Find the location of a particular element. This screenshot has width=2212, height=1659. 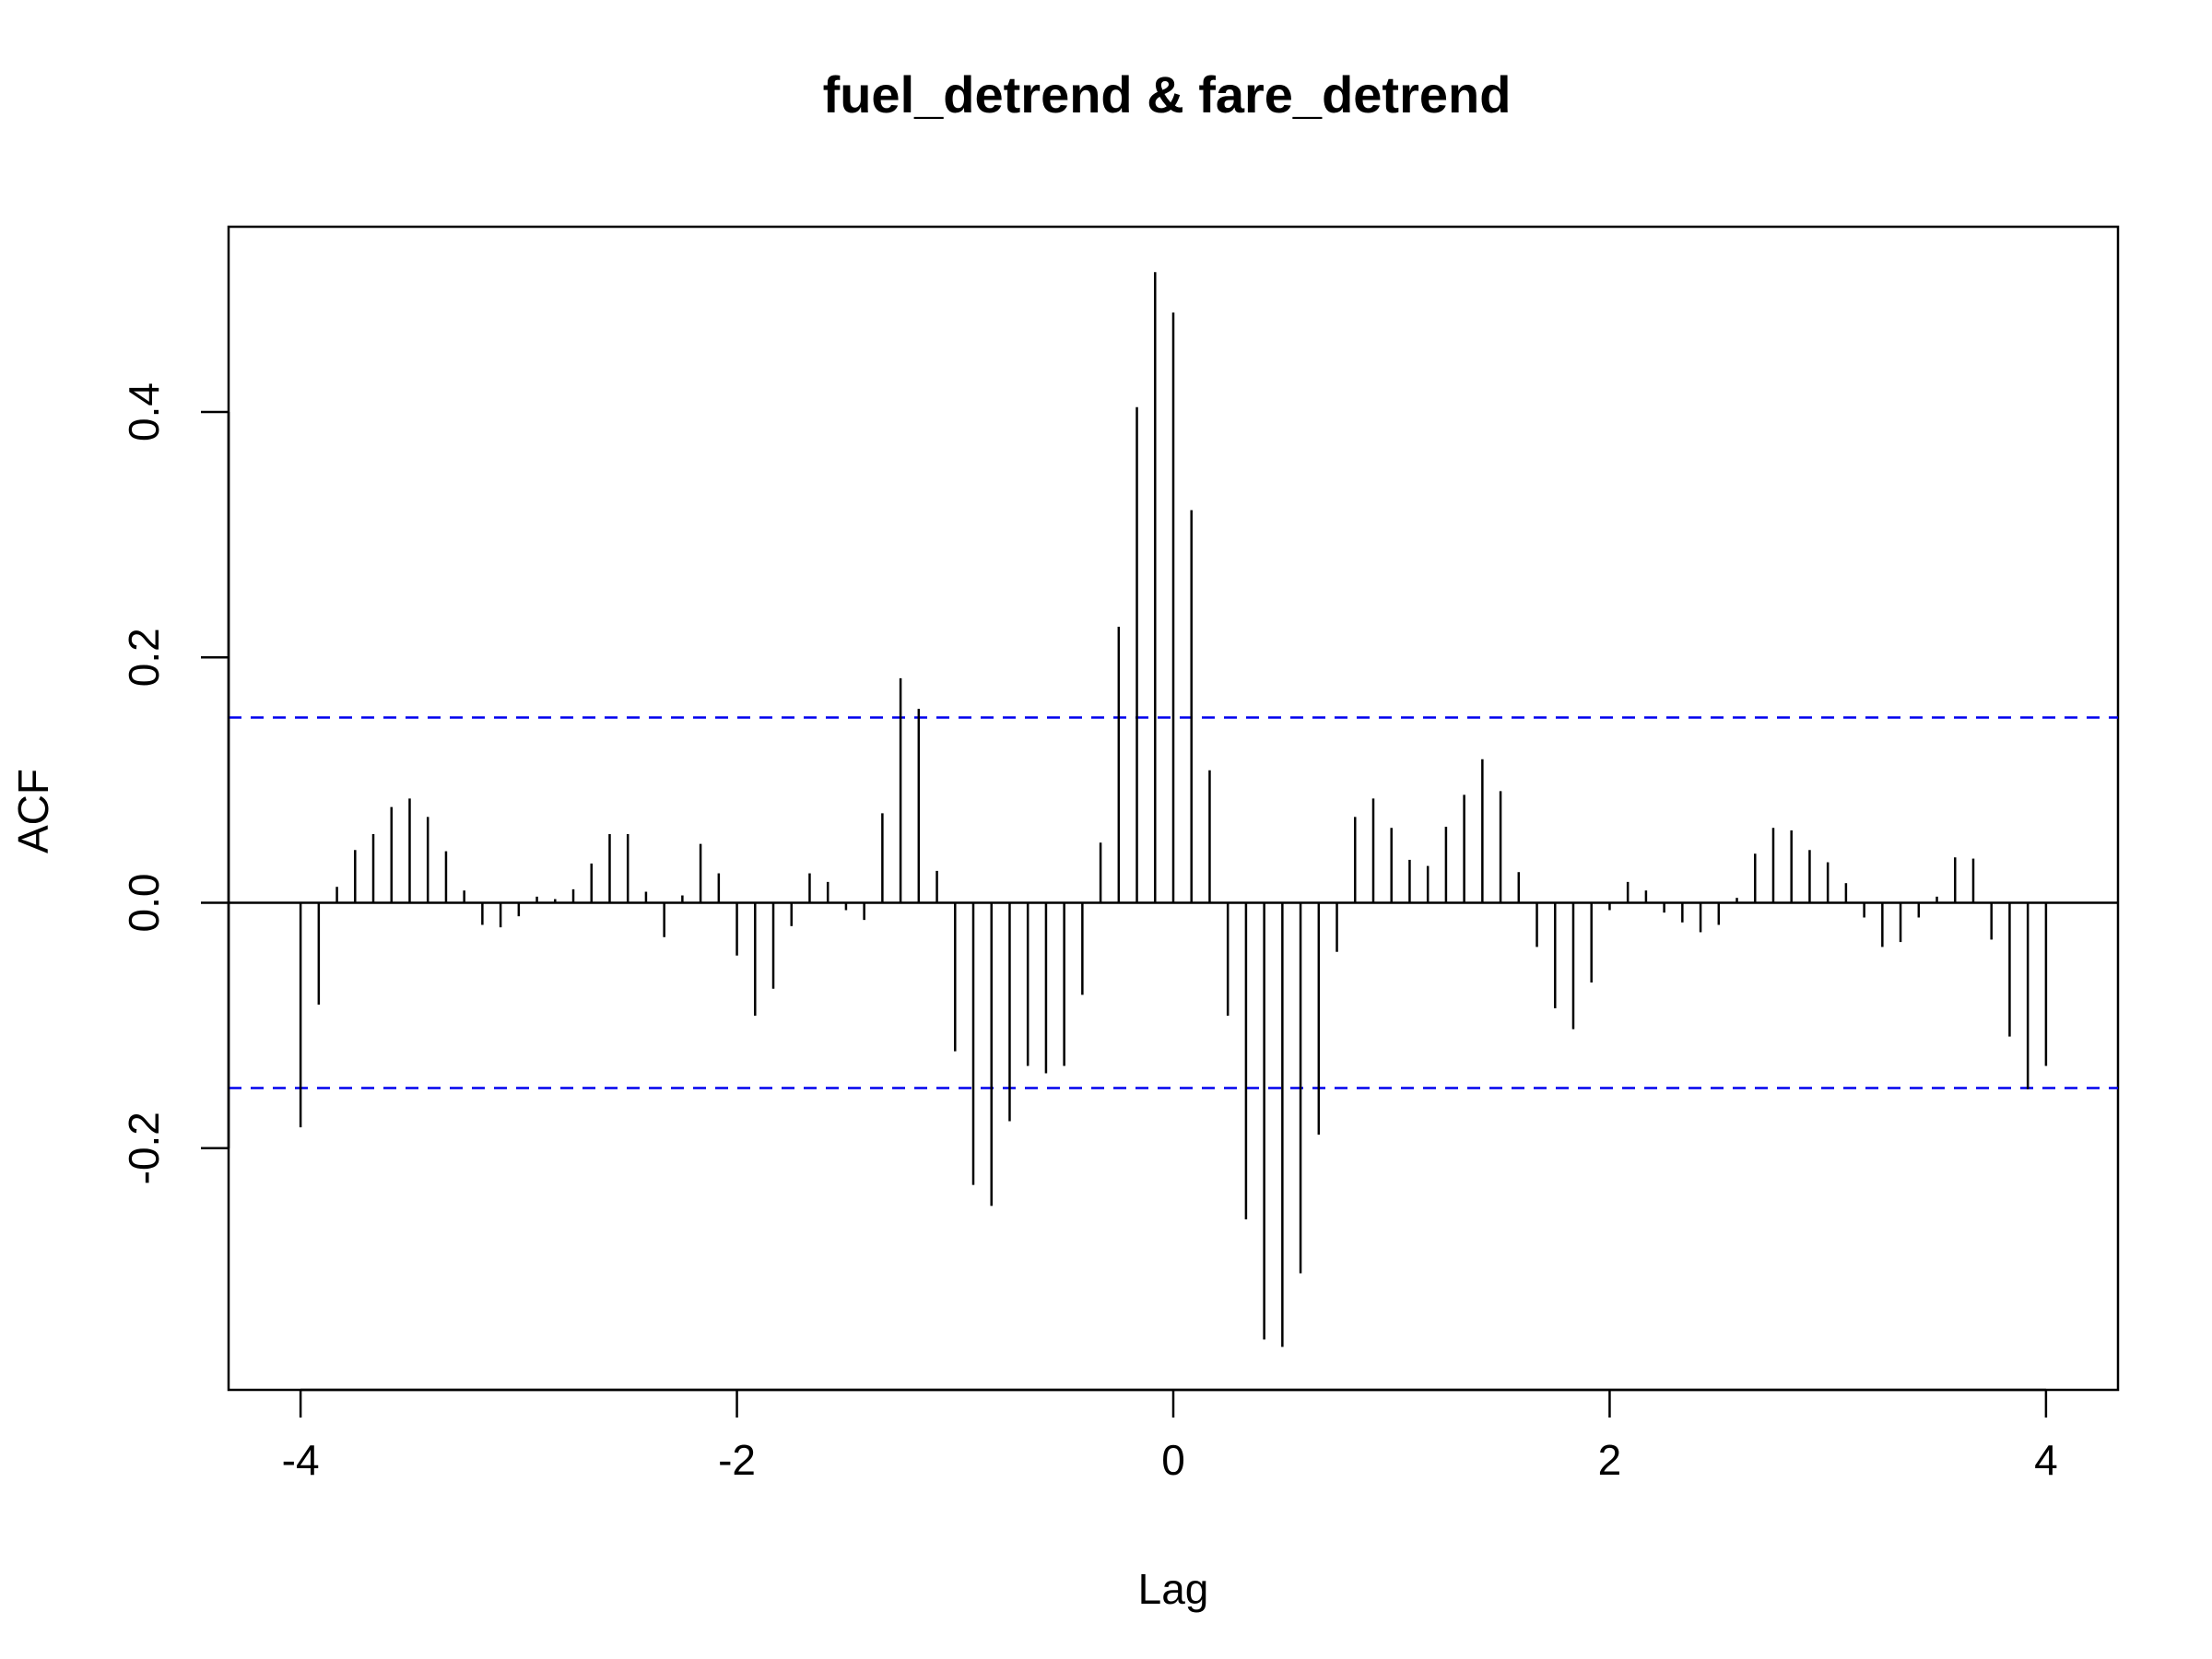

y-tick-label: 0.0 is located at coordinates (144, 903).